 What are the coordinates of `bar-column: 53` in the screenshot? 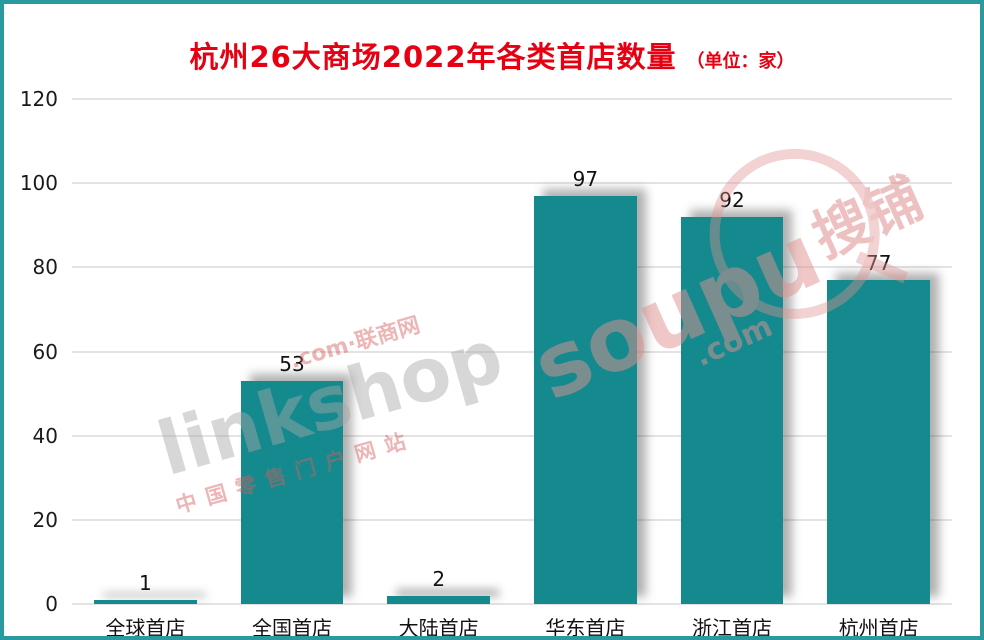 It's located at (292, 351).